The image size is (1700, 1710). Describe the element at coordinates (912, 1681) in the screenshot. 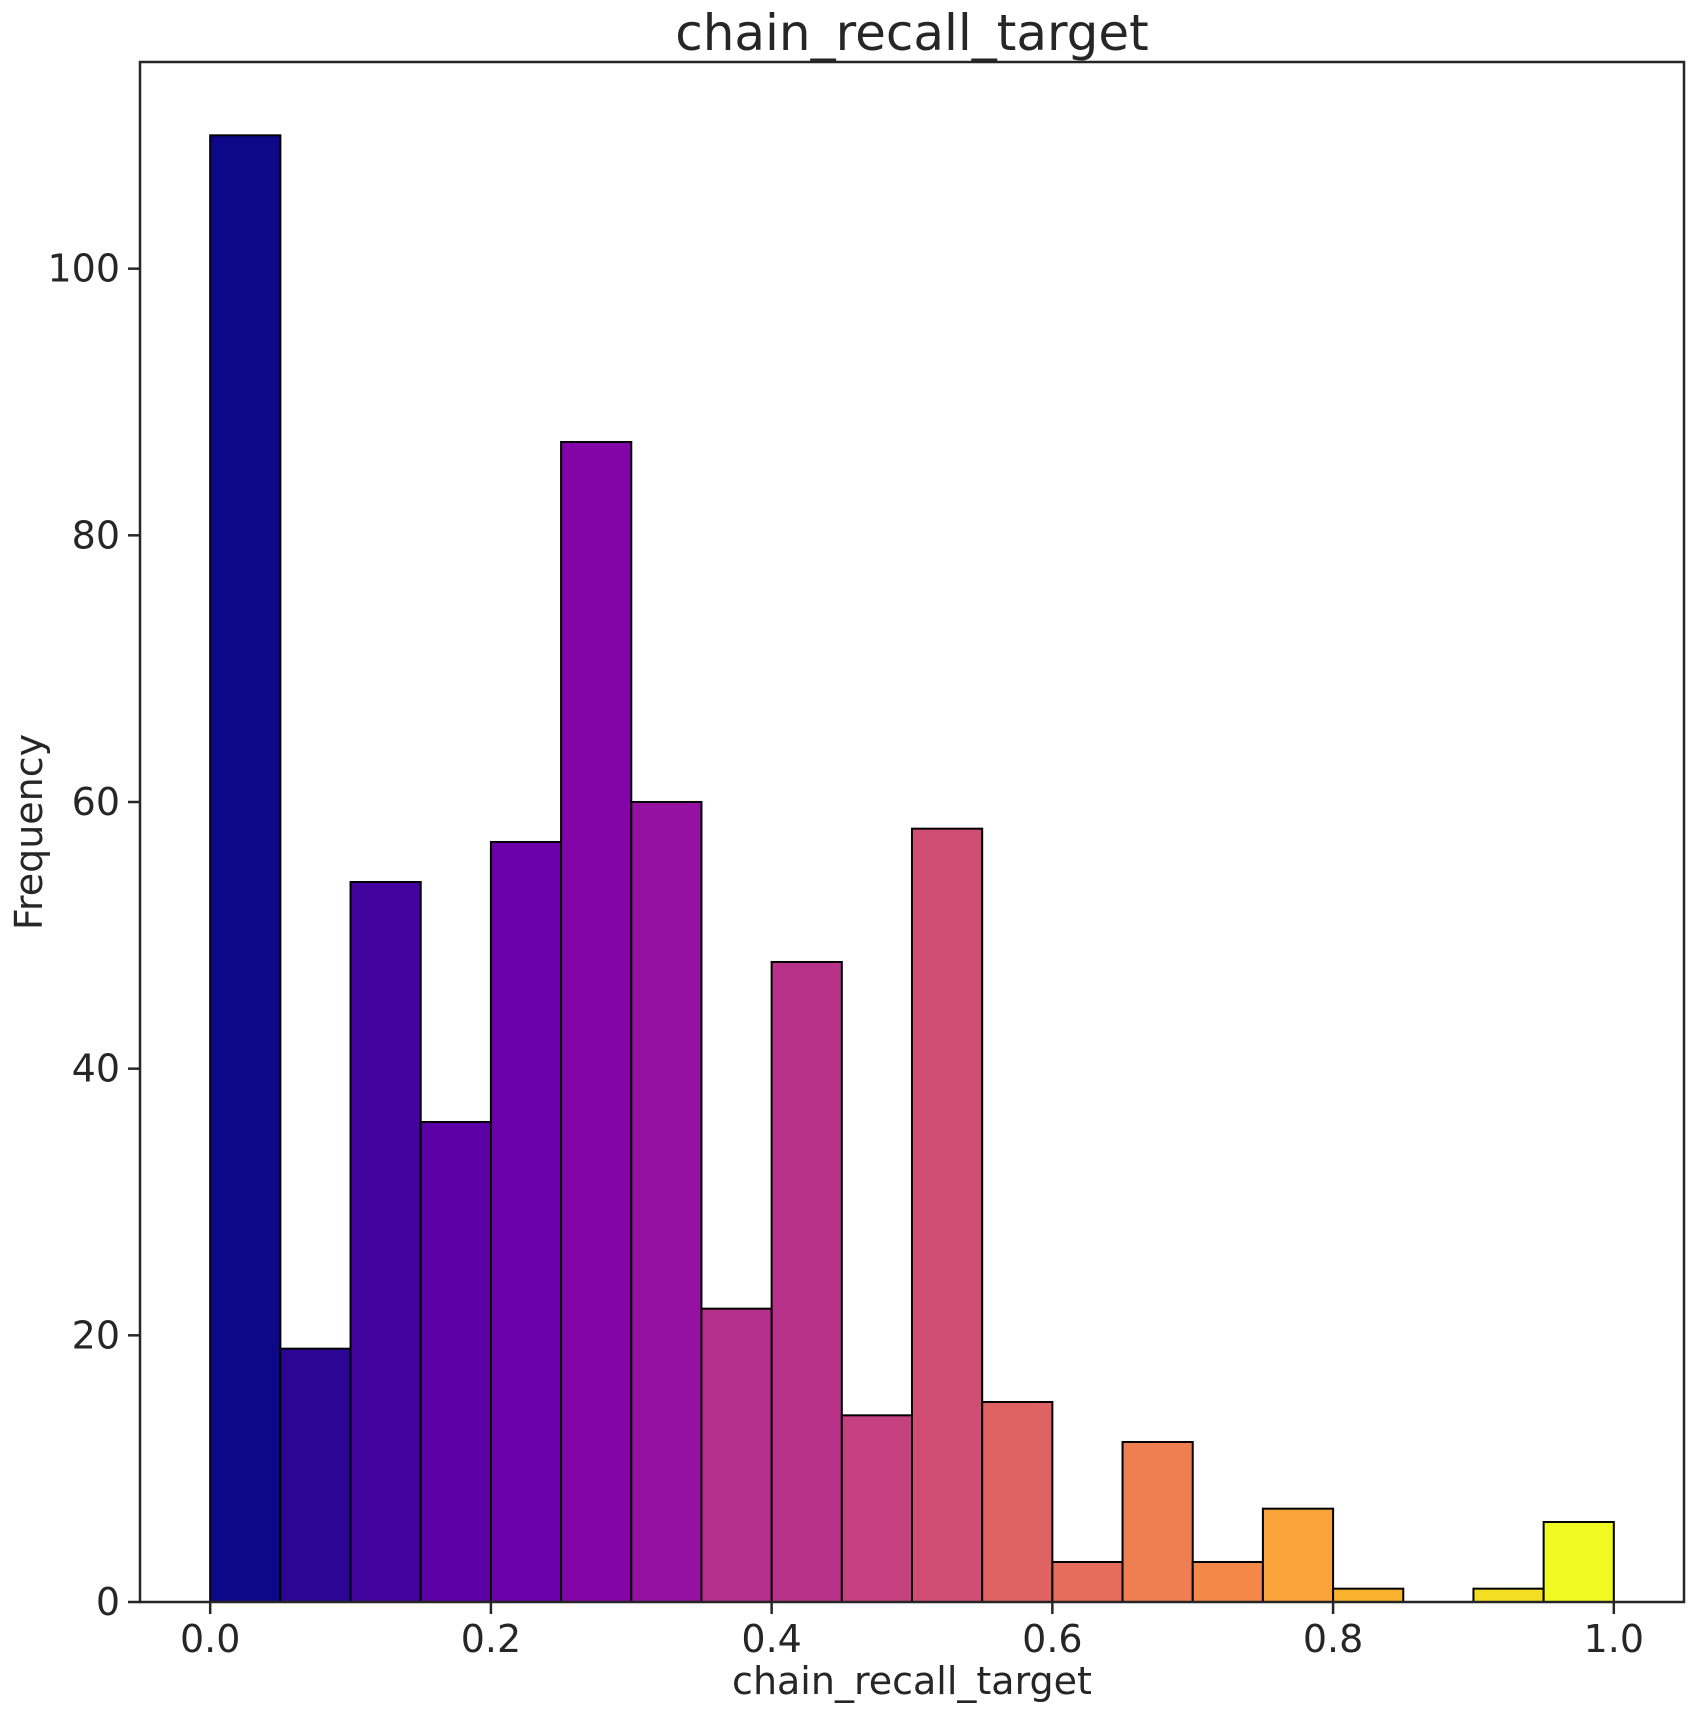

I see `x-axis-label: chain_recall_target` at that location.